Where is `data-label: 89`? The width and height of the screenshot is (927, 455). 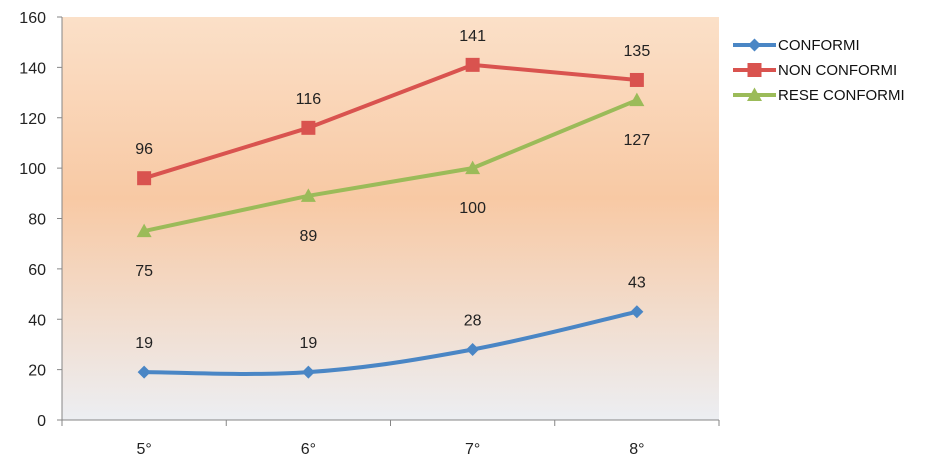 data-label: 89 is located at coordinates (308, 236).